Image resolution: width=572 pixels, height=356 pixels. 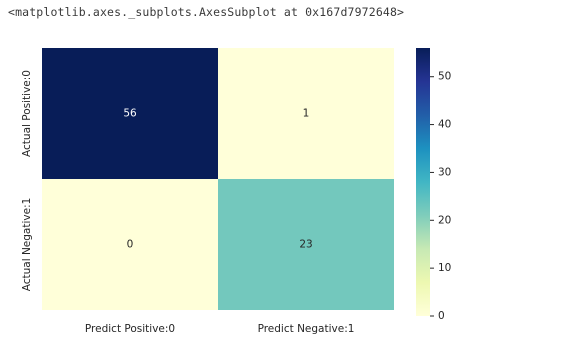 What do you see at coordinates (130, 329) in the screenshot?
I see `x-tick-label: Predict Positive:0` at bounding box center [130, 329].